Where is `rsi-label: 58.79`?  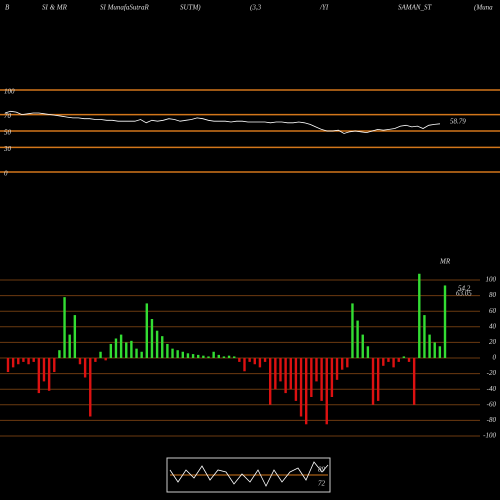 rsi-label: 58.79 is located at coordinates (458, 121).